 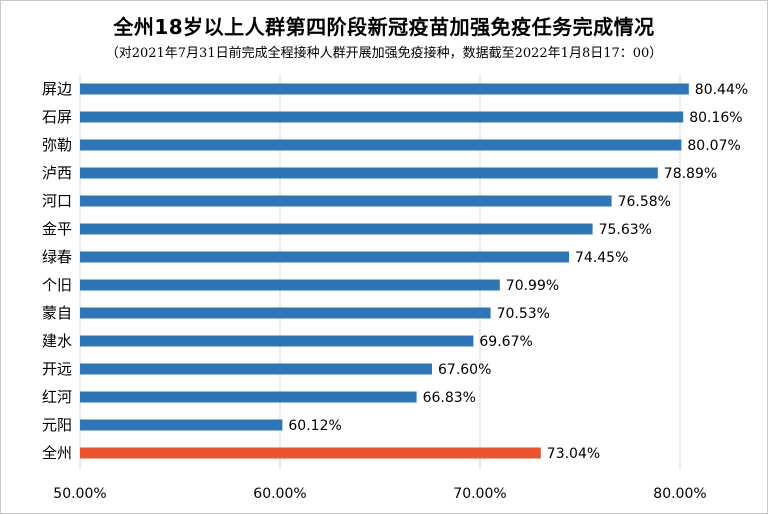 What do you see at coordinates (57, 453) in the screenshot?
I see `category-label: 全州` at bounding box center [57, 453].